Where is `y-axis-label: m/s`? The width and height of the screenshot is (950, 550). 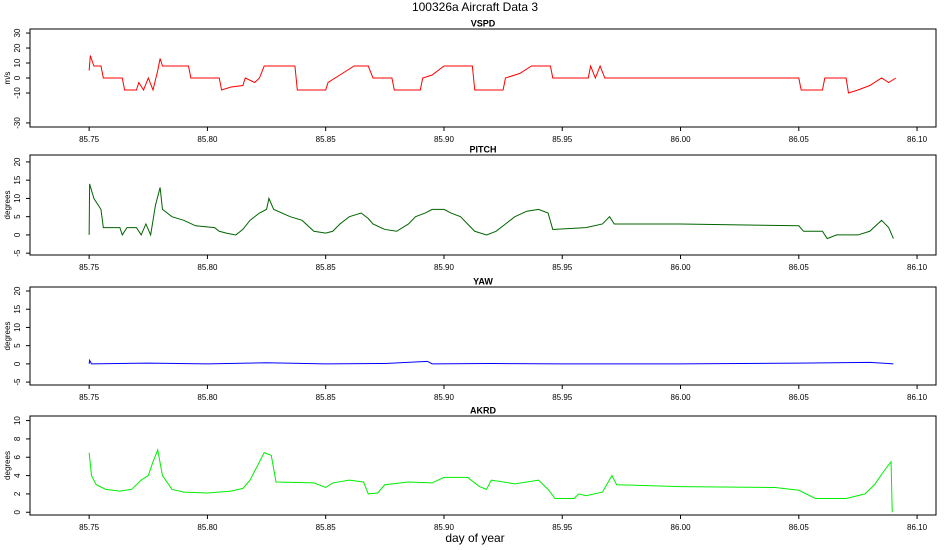 y-axis-label: m/s is located at coordinates (7, 78).